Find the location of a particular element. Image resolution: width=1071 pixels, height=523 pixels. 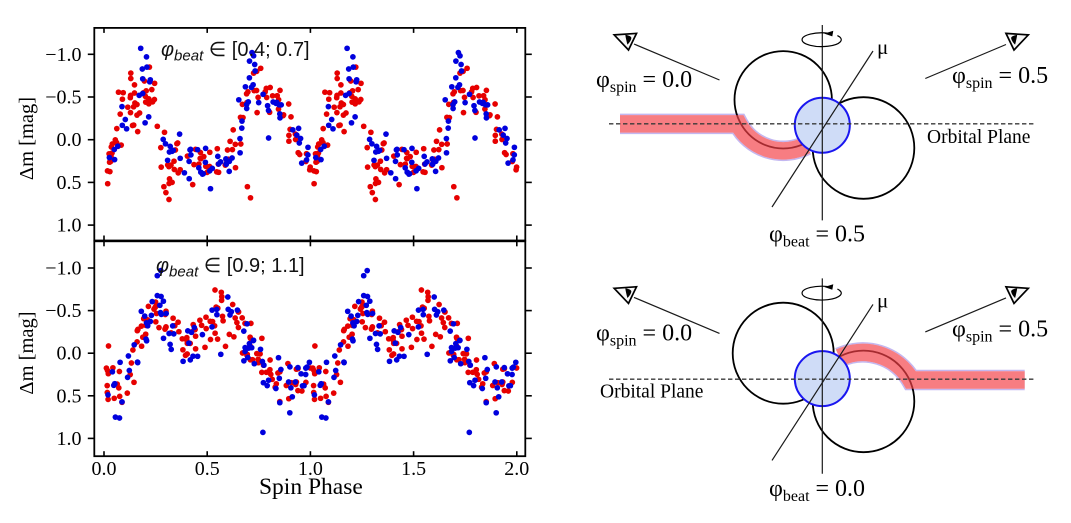

svg-text: φbeat ∈ [0.9; 1.1] is located at coordinates (230, 268).